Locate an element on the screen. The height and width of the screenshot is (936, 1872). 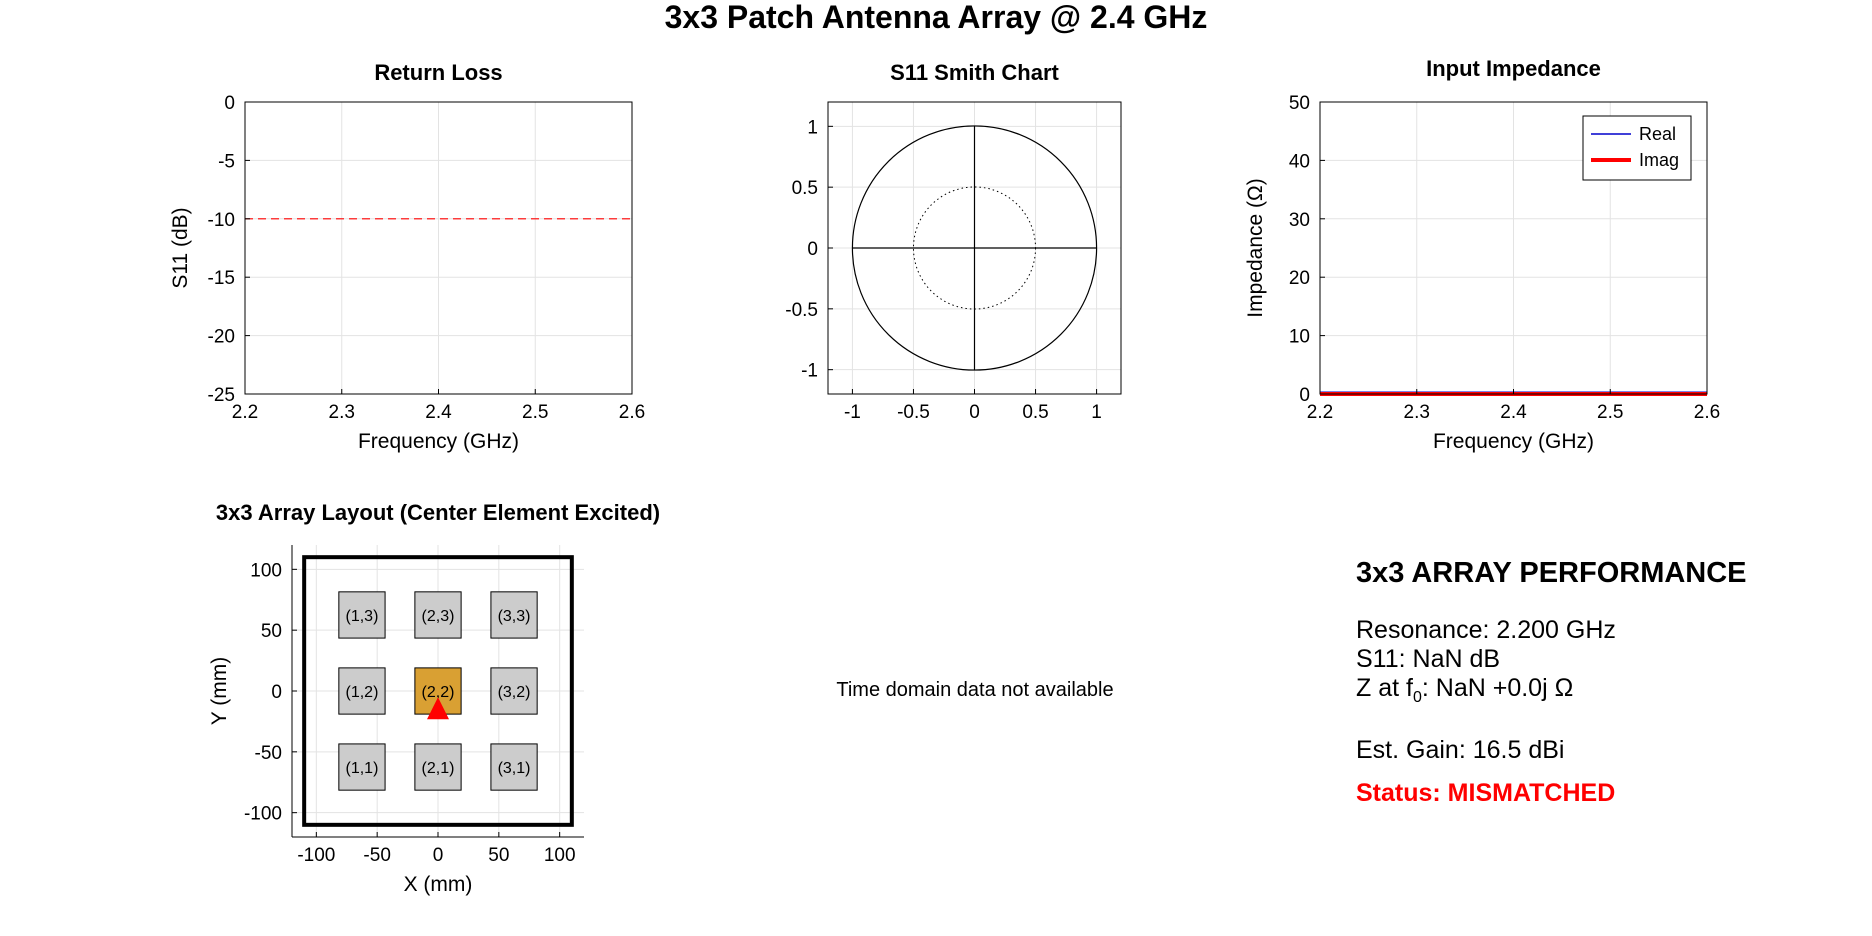
y-tick-label: 0.5 is located at coordinates (805, 188).